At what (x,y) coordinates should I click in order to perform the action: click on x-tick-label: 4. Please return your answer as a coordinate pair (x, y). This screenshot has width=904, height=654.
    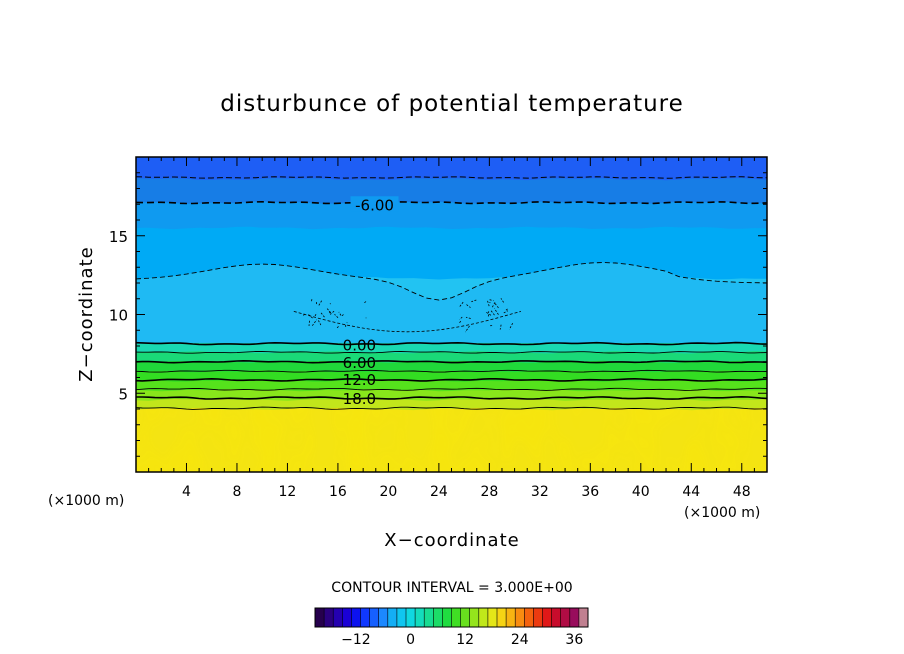
    Looking at the image, I should click on (186, 492).